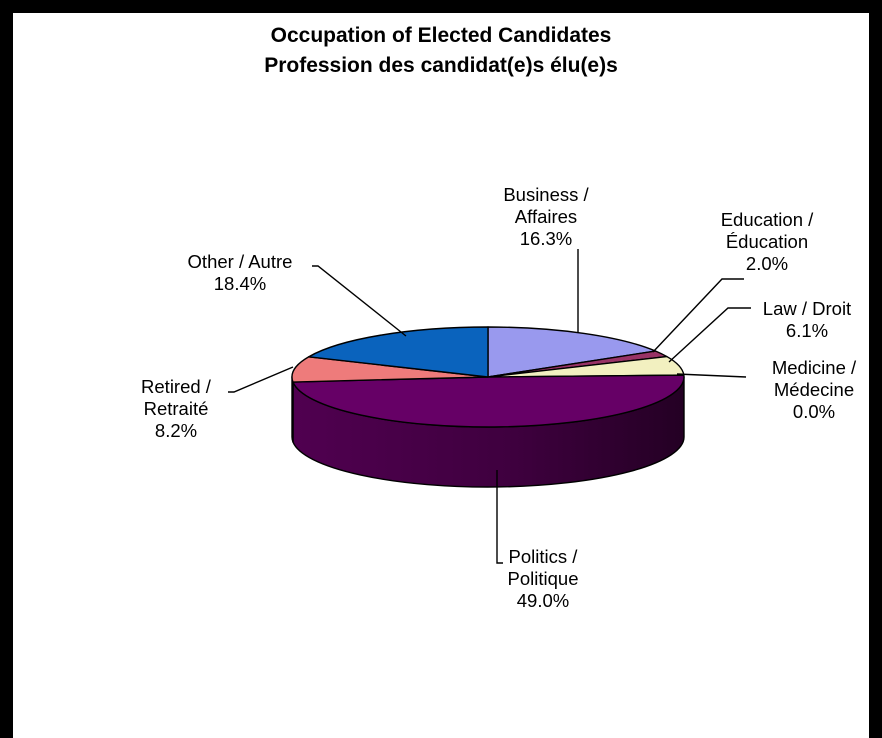  What do you see at coordinates (543, 600) in the screenshot?
I see `slice-value-label-4: 49.0%` at bounding box center [543, 600].